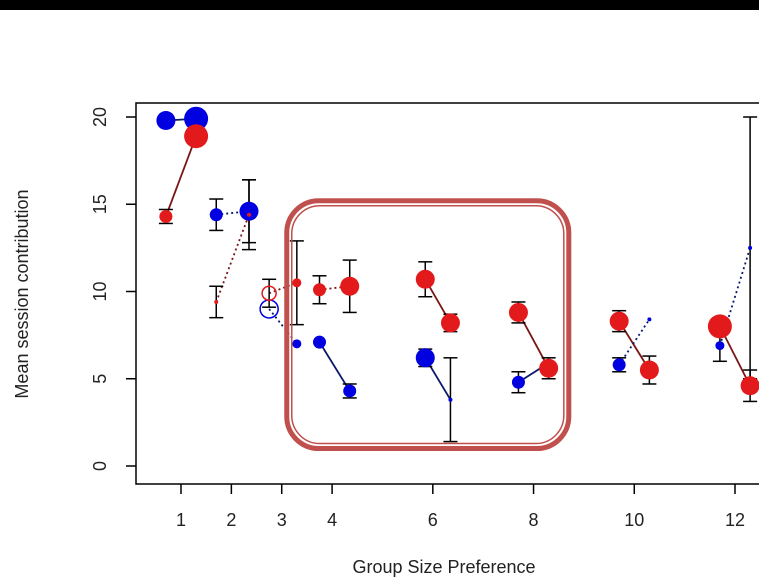  I want to click on top-bar, so click(379, 5).